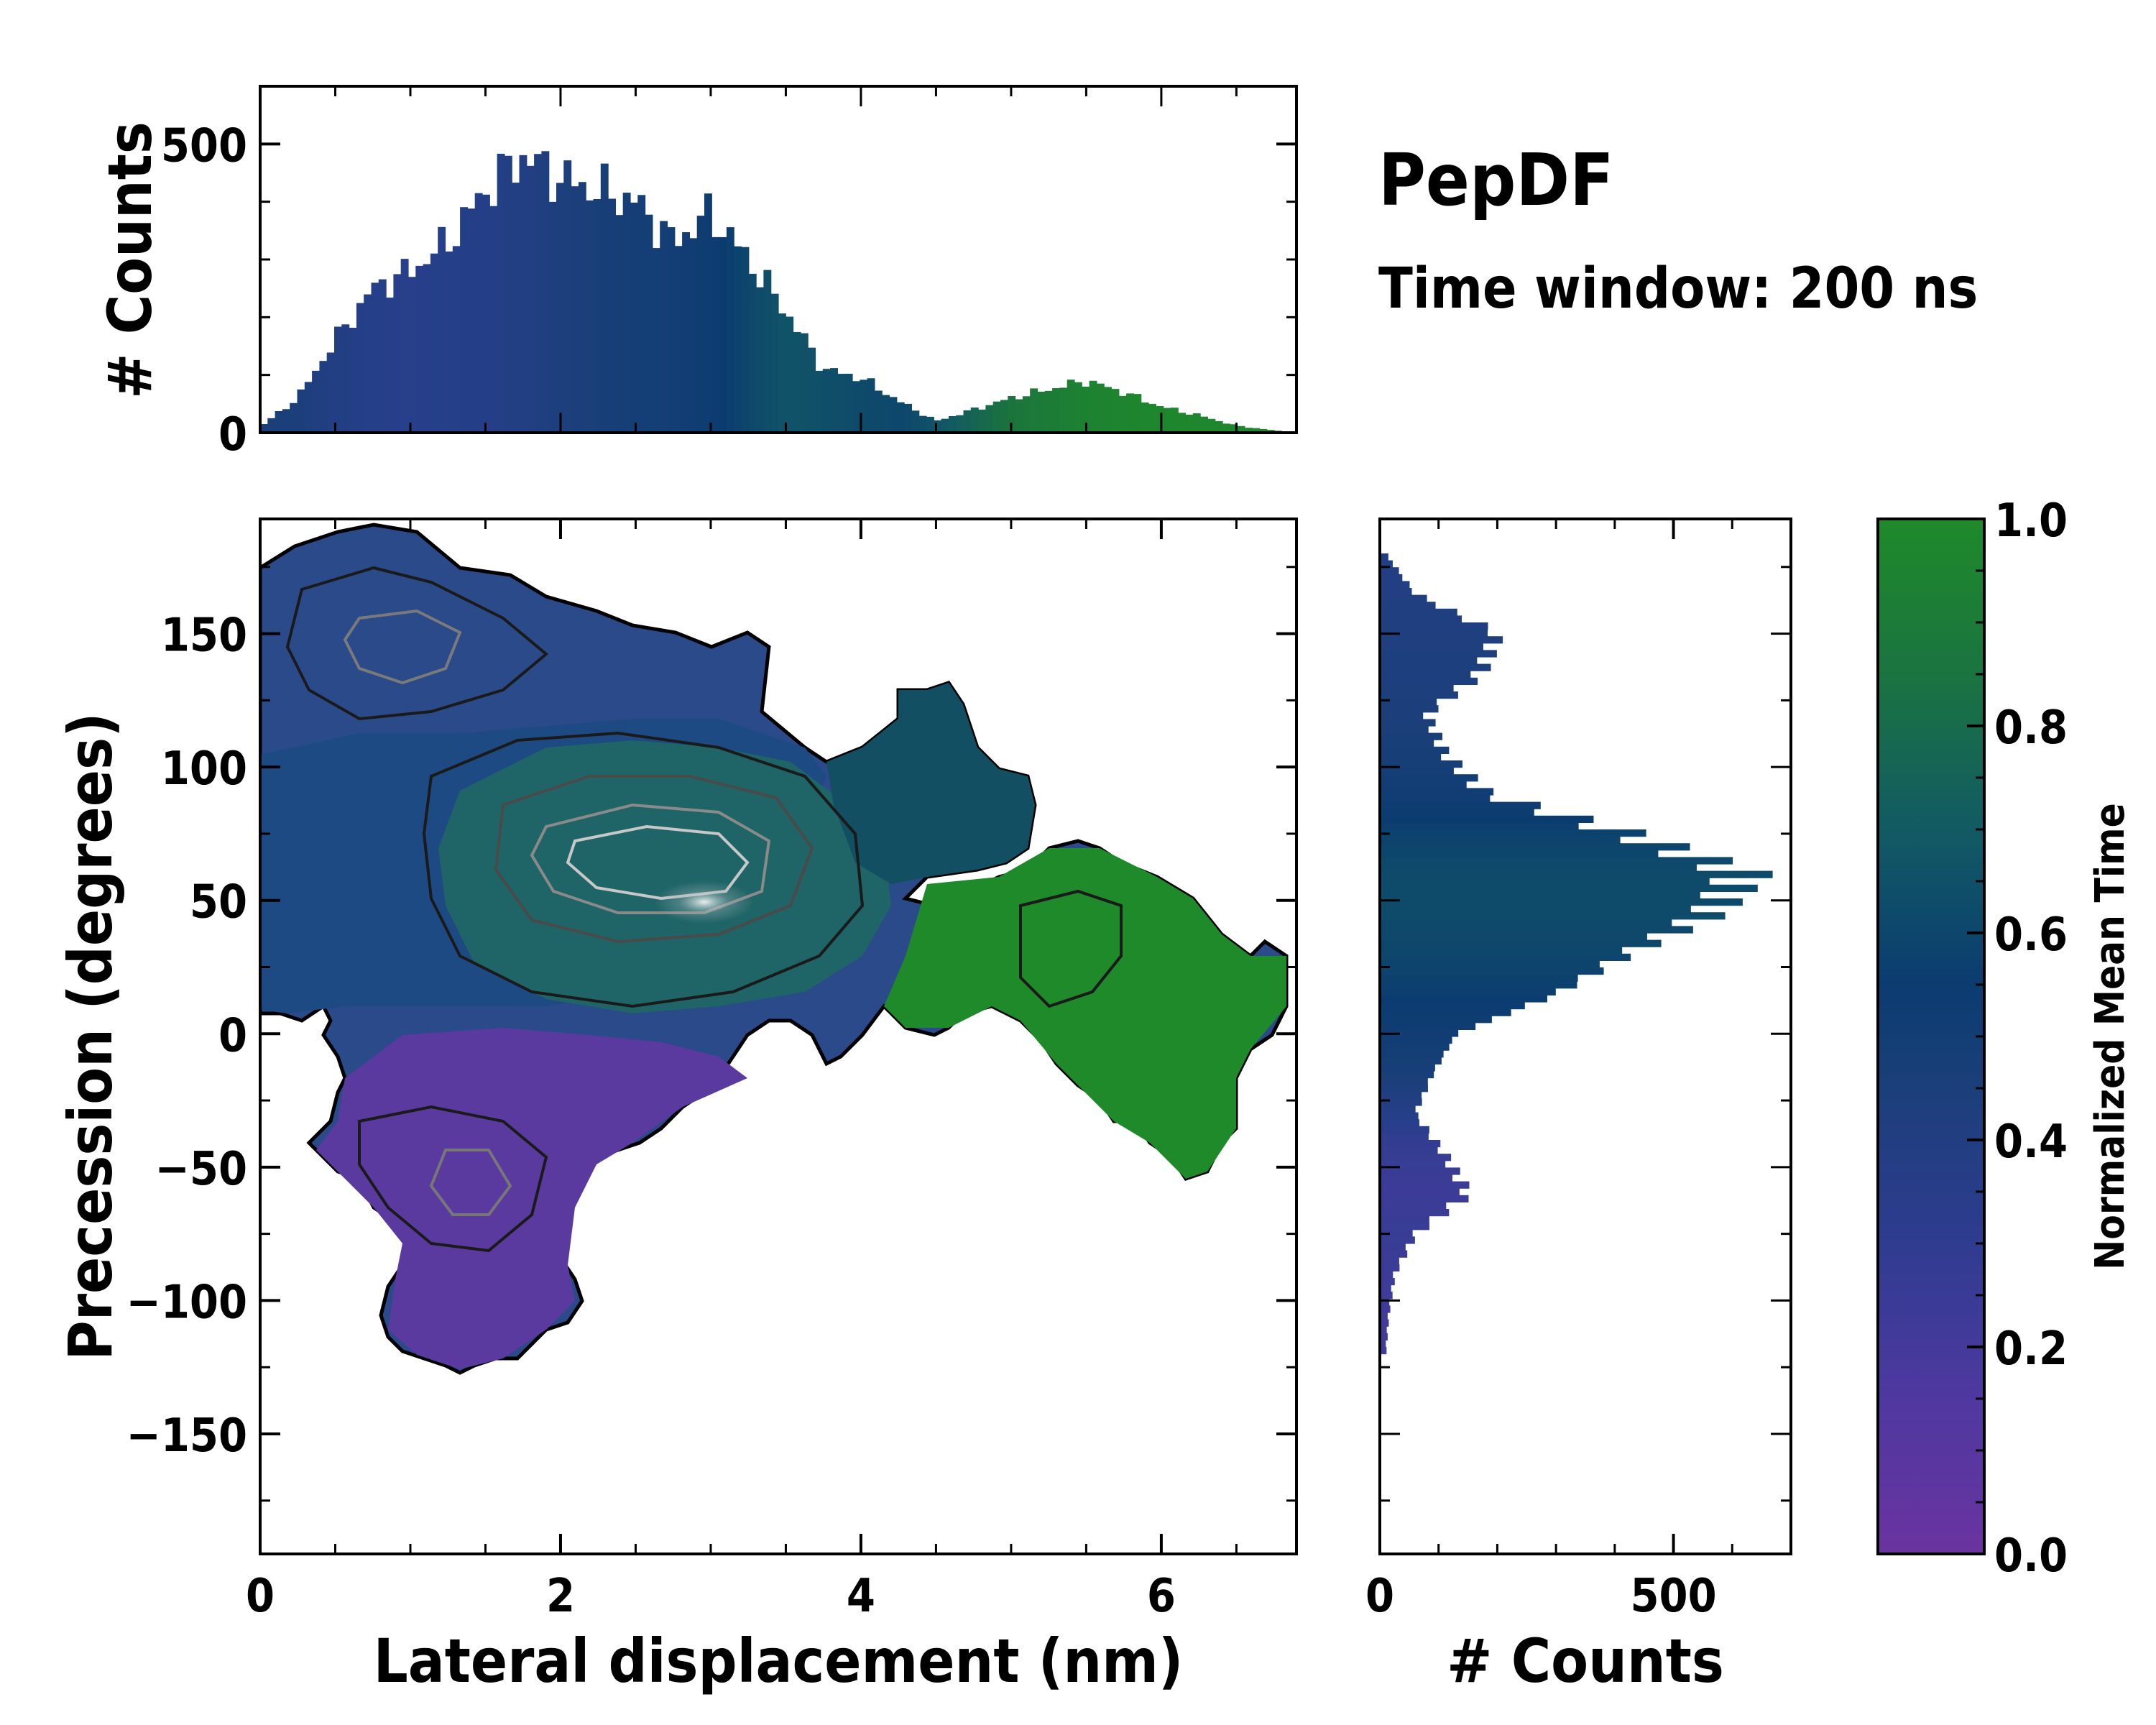  What do you see at coordinates (233, 434) in the screenshot?
I see `top-ytick-label: 0` at bounding box center [233, 434].